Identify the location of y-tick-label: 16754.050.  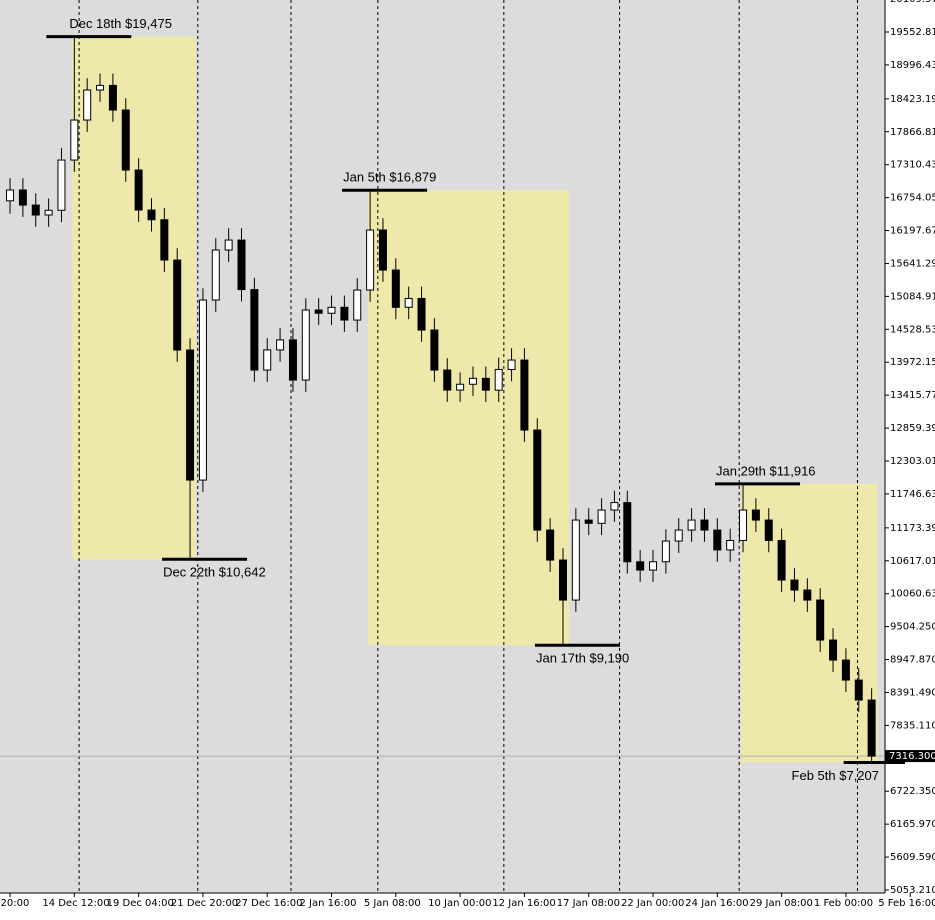
(912, 198).